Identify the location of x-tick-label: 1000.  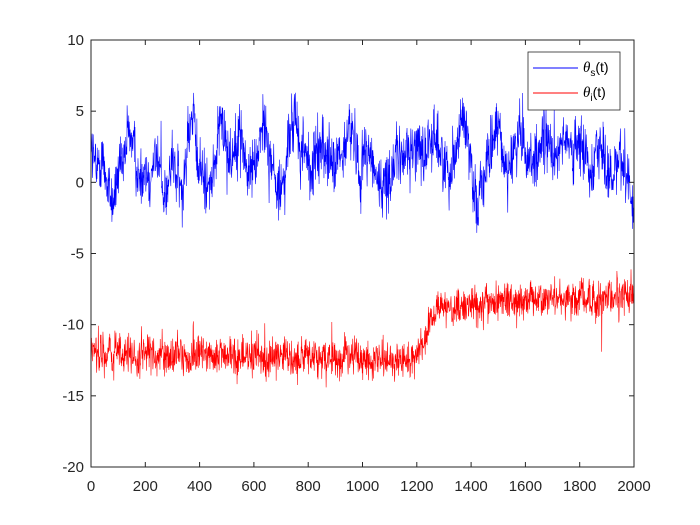
(362, 486).